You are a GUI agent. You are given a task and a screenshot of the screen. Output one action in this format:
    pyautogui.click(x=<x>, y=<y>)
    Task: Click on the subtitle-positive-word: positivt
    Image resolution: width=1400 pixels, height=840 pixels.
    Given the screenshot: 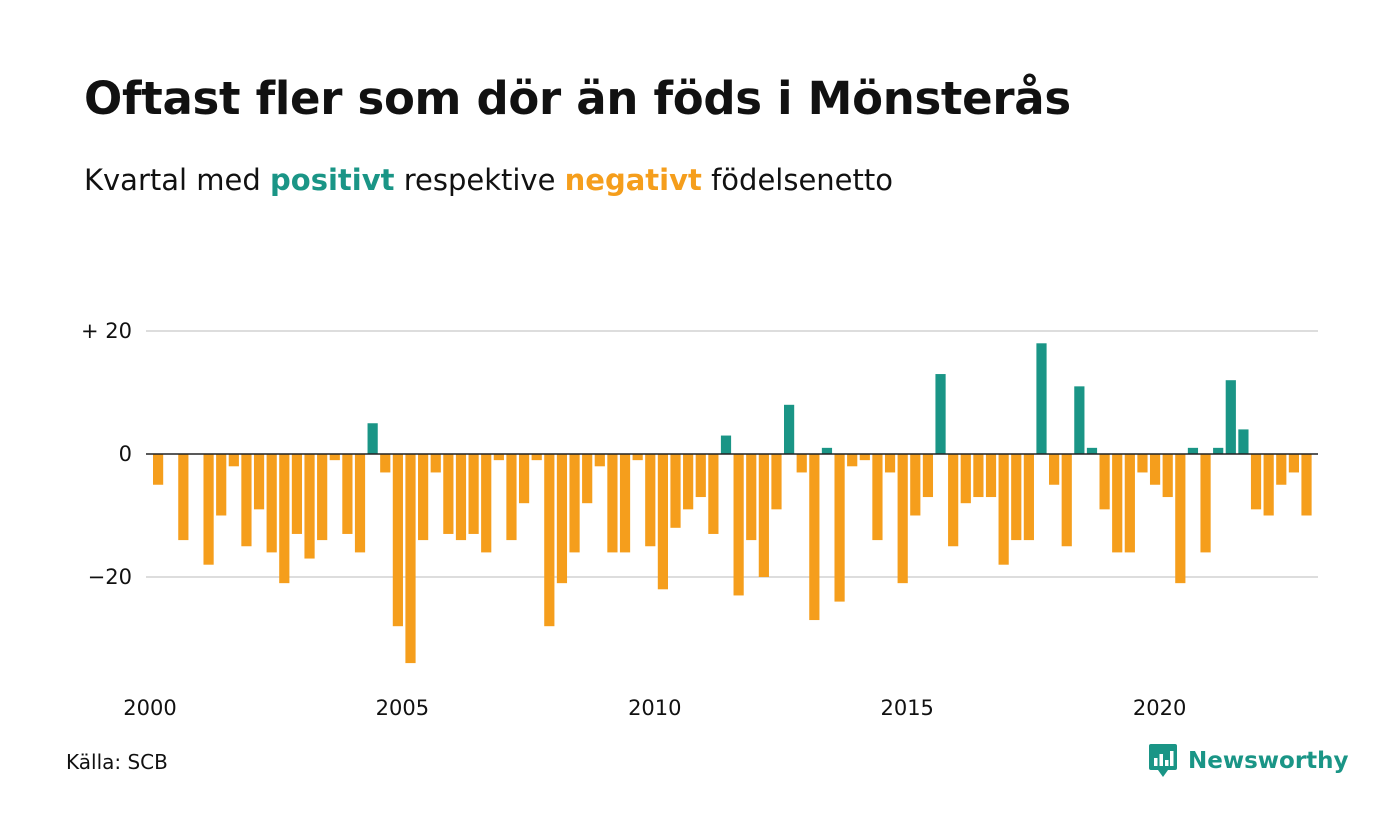 What is the action you would take?
    pyautogui.click(x=332, y=180)
    